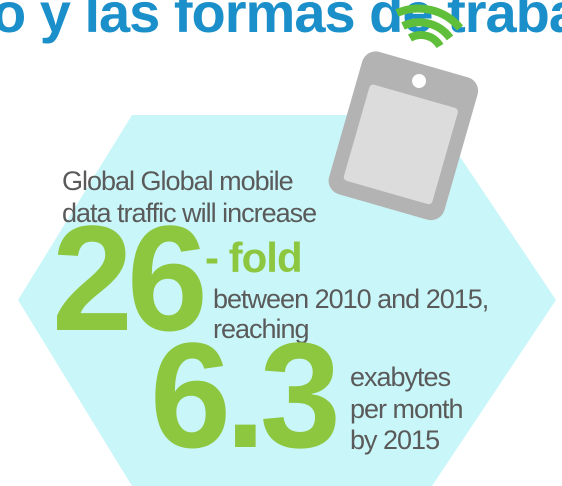 Image resolution: width=562 pixels, height=486 pixels. What do you see at coordinates (403, 136) in the screenshot?
I see `phone-icon` at bounding box center [403, 136].